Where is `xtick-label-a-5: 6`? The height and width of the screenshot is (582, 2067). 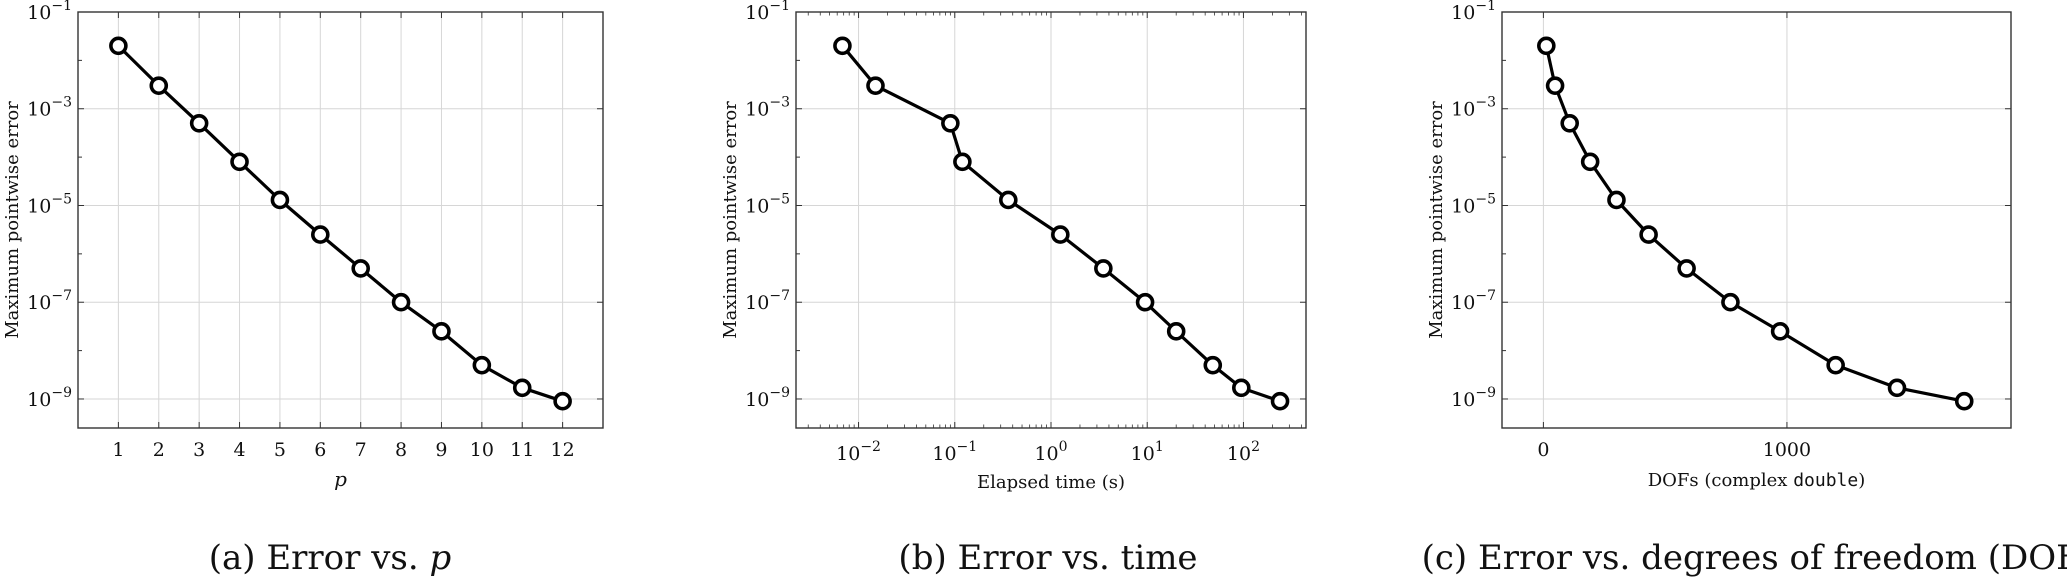 xtick-label-a-5: 6 is located at coordinates (320, 450).